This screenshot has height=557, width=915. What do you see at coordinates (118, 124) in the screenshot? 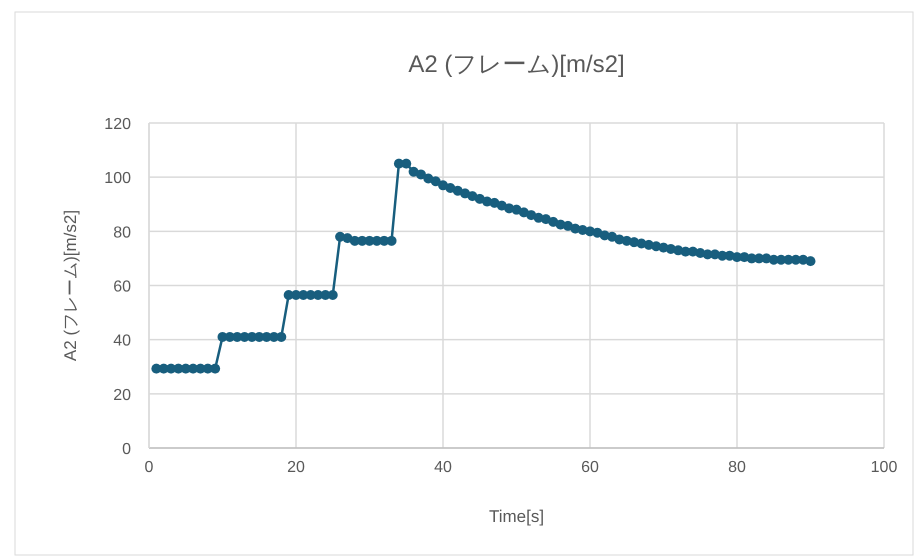
I see `y-tick-label: 120` at bounding box center [118, 124].